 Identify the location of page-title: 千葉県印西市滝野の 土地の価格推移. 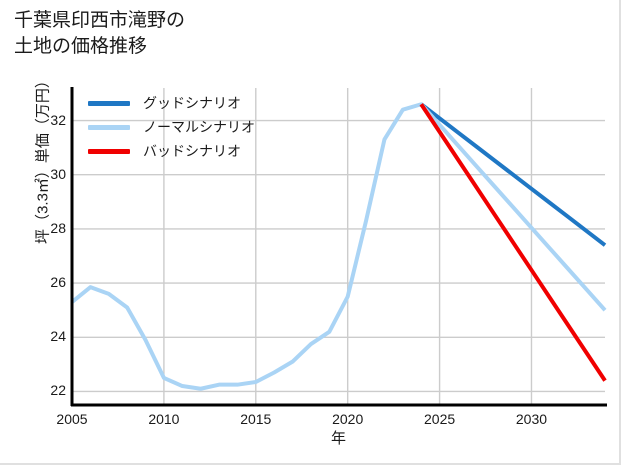
(100, 33).